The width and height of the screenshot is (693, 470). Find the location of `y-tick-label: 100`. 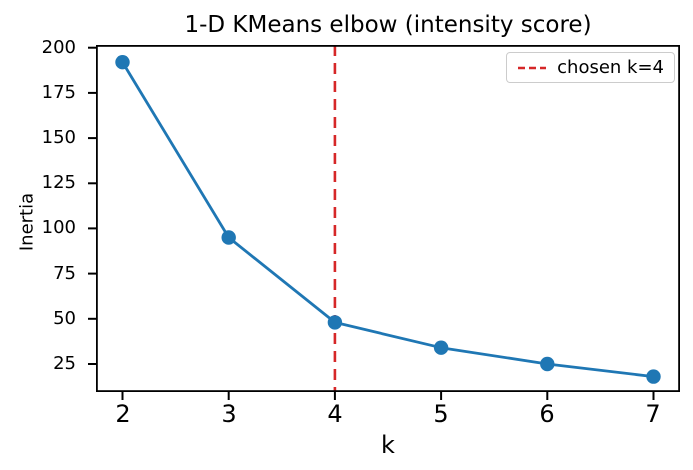

y-tick-label: 100 is located at coordinates (58, 227).